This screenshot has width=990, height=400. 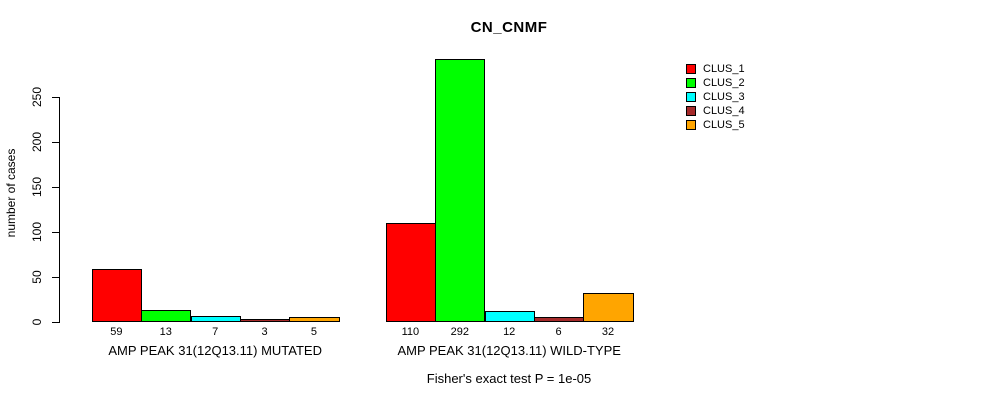 What do you see at coordinates (724, 97) in the screenshot?
I see `legend-label: CLUS_3` at bounding box center [724, 97].